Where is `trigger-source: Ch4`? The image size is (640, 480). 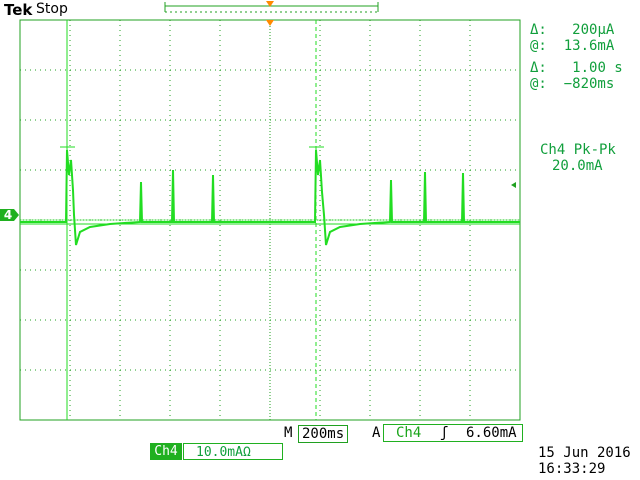 trigger-source: Ch4 is located at coordinates (409, 433).